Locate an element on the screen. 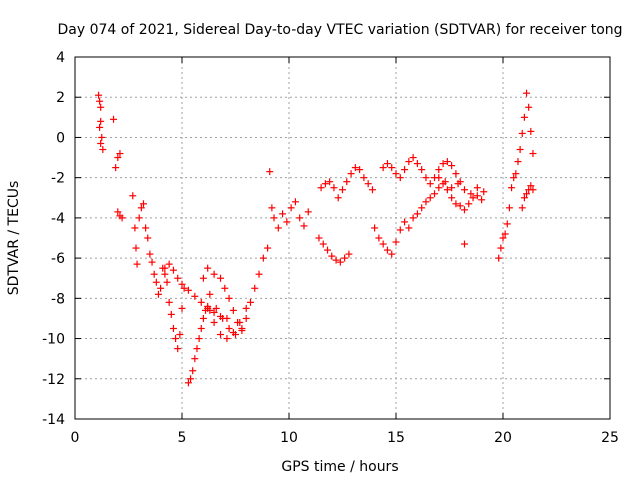 The width and height of the screenshot is (640, 480). x-tick-label: 5 is located at coordinates (182, 438).